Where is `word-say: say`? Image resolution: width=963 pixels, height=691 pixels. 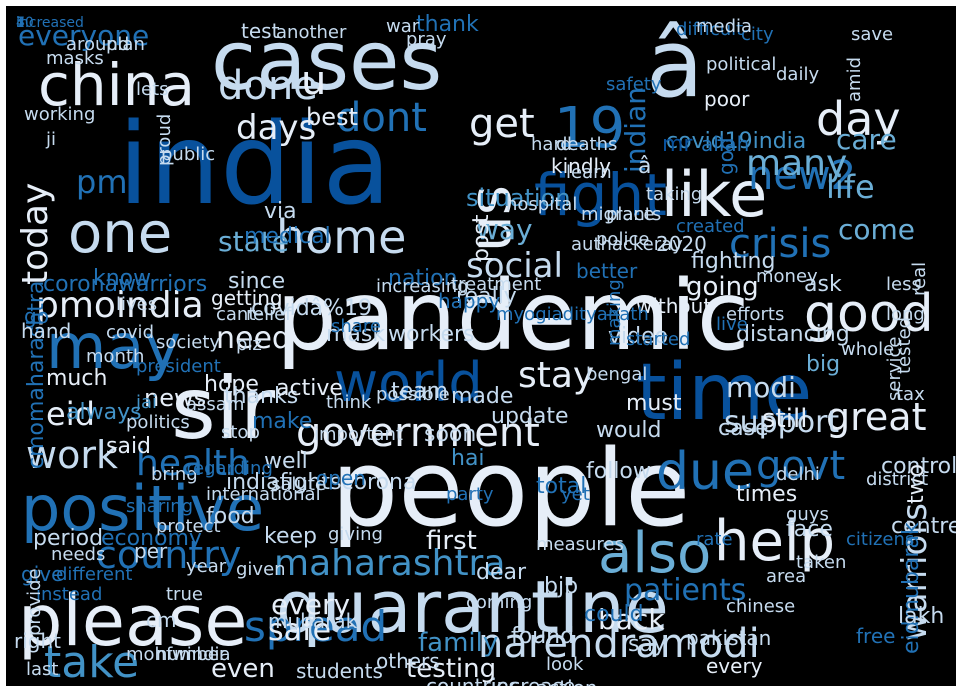
word-say: say is located at coordinates (647, 644).